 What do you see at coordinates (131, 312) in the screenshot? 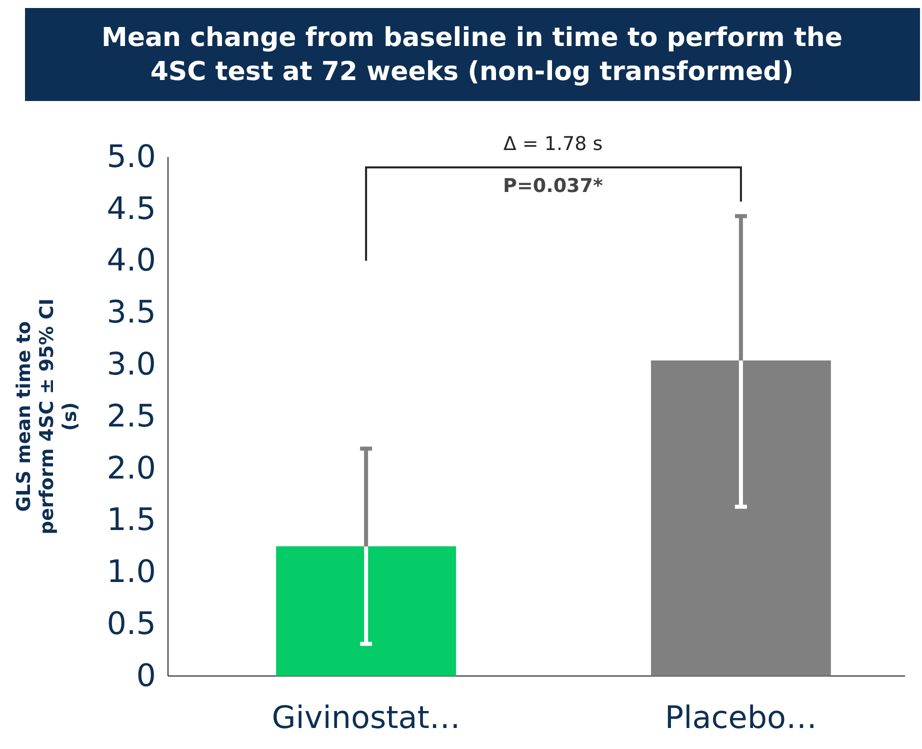
I see `y-tick-label: 3.5` at bounding box center [131, 312].